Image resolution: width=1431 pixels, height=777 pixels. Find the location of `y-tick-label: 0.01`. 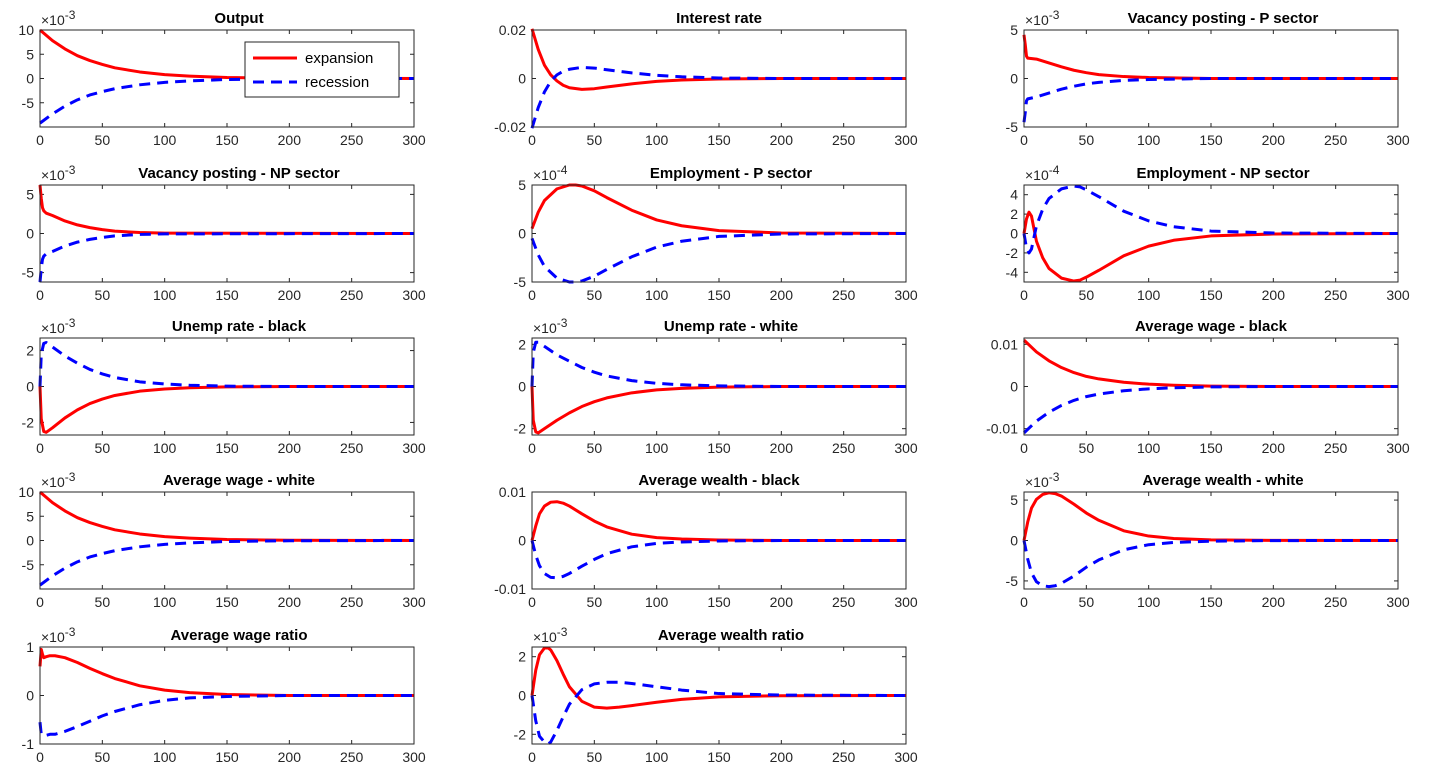

y-tick-label: 0.01 is located at coordinates (1004, 344).